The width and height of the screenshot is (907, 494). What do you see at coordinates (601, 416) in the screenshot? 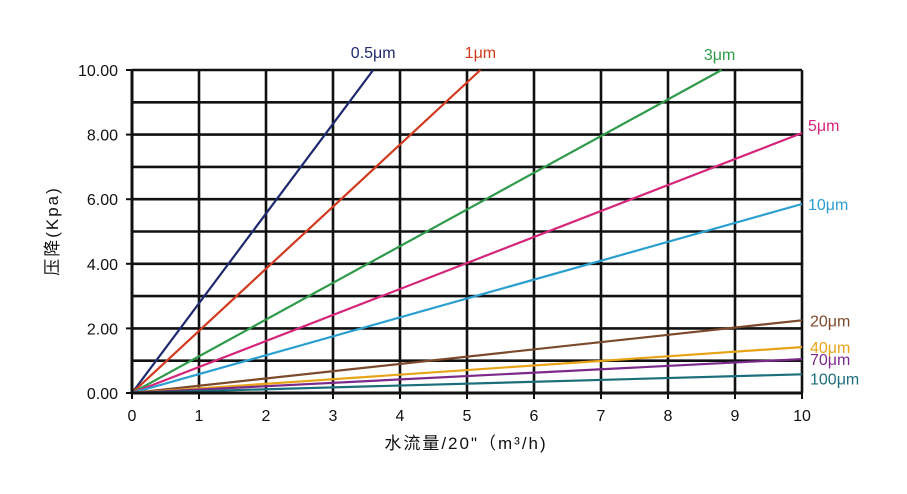
I see `x-tick-label-7: 7` at bounding box center [601, 416].